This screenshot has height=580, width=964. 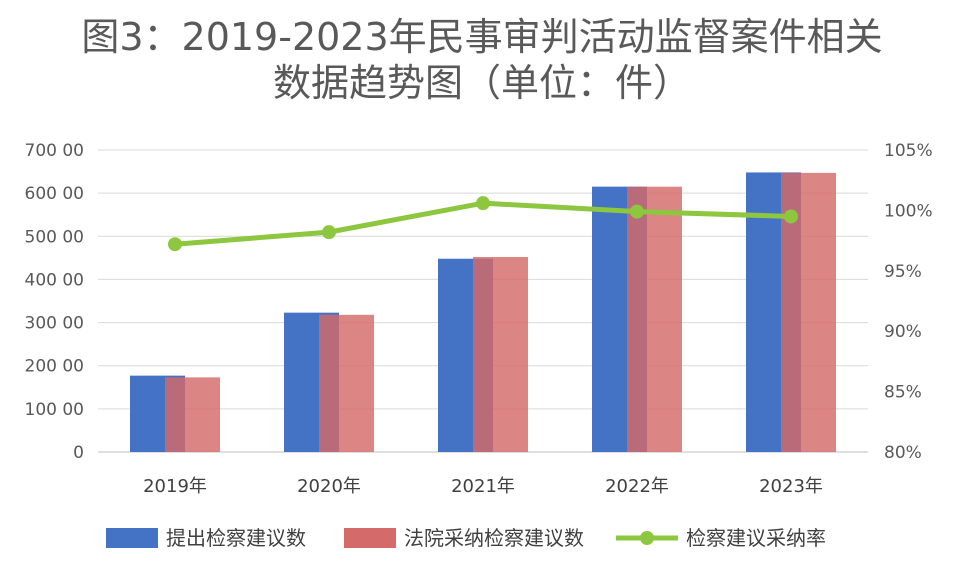 What do you see at coordinates (903, 332) in the screenshot?
I see `y-right-tick-label: 90%` at bounding box center [903, 332].